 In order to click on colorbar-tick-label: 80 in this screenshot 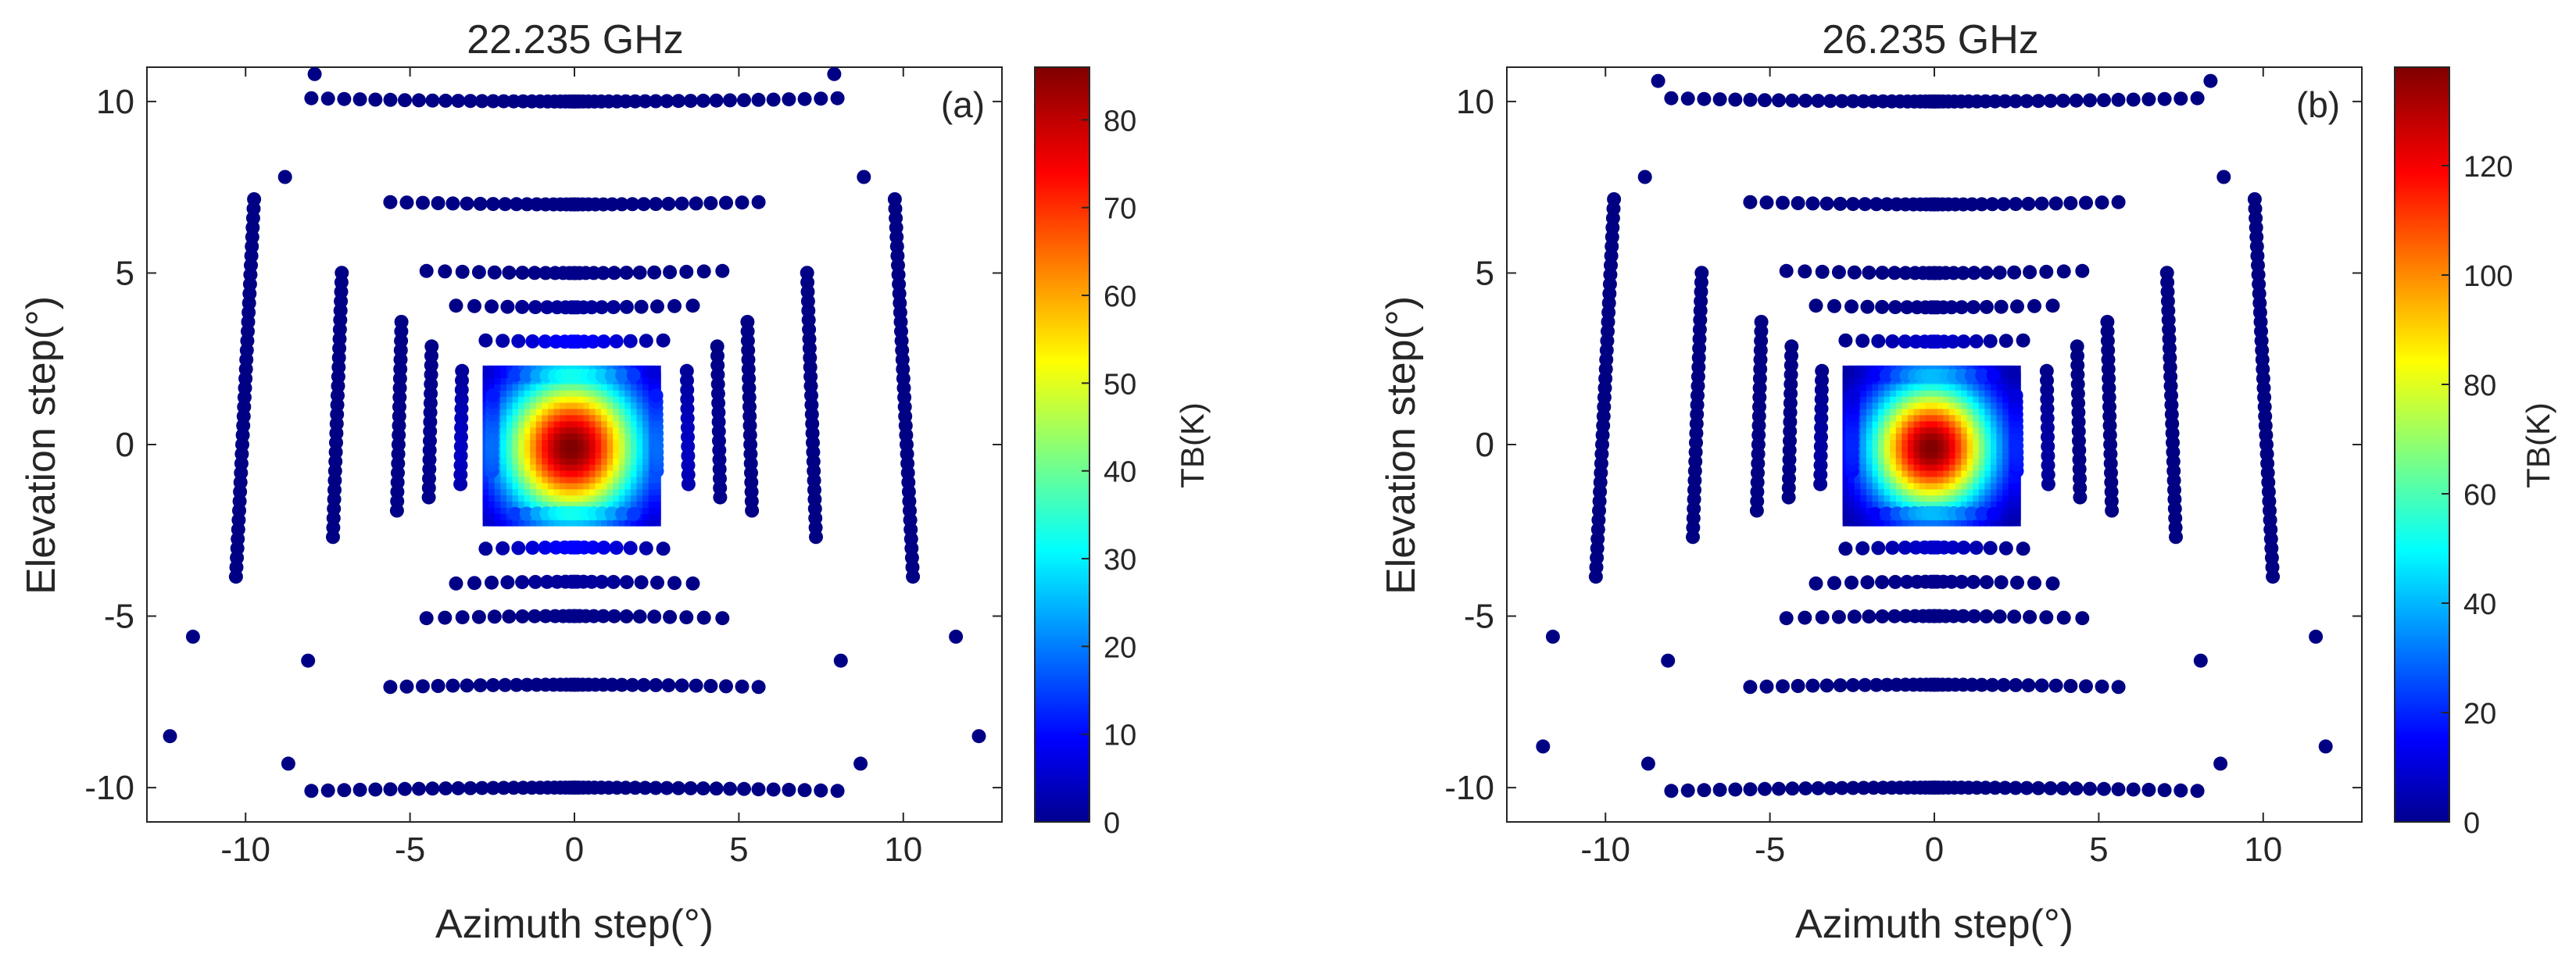, I will do `click(1120, 121)`.